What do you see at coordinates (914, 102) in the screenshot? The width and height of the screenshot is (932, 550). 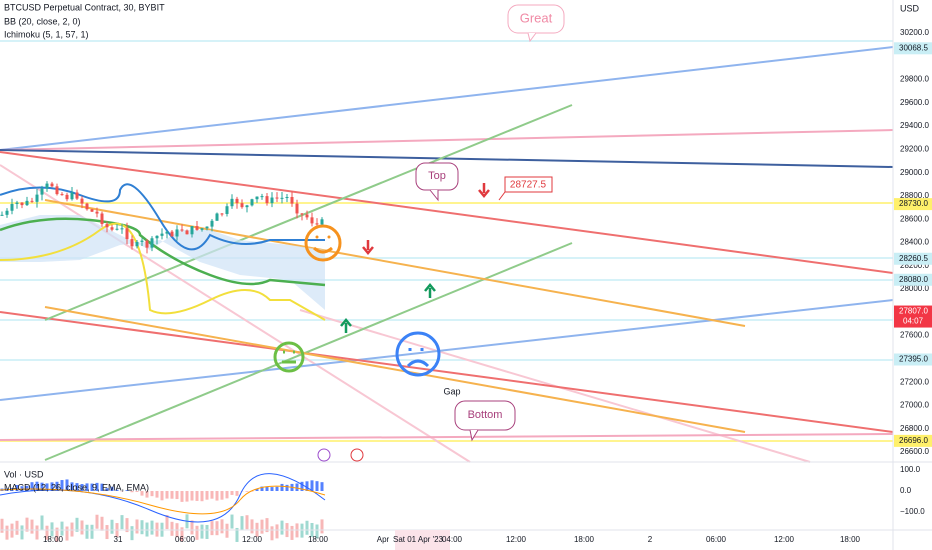 I see `price-tick-label: 29600.0` at bounding box center [914, 102].